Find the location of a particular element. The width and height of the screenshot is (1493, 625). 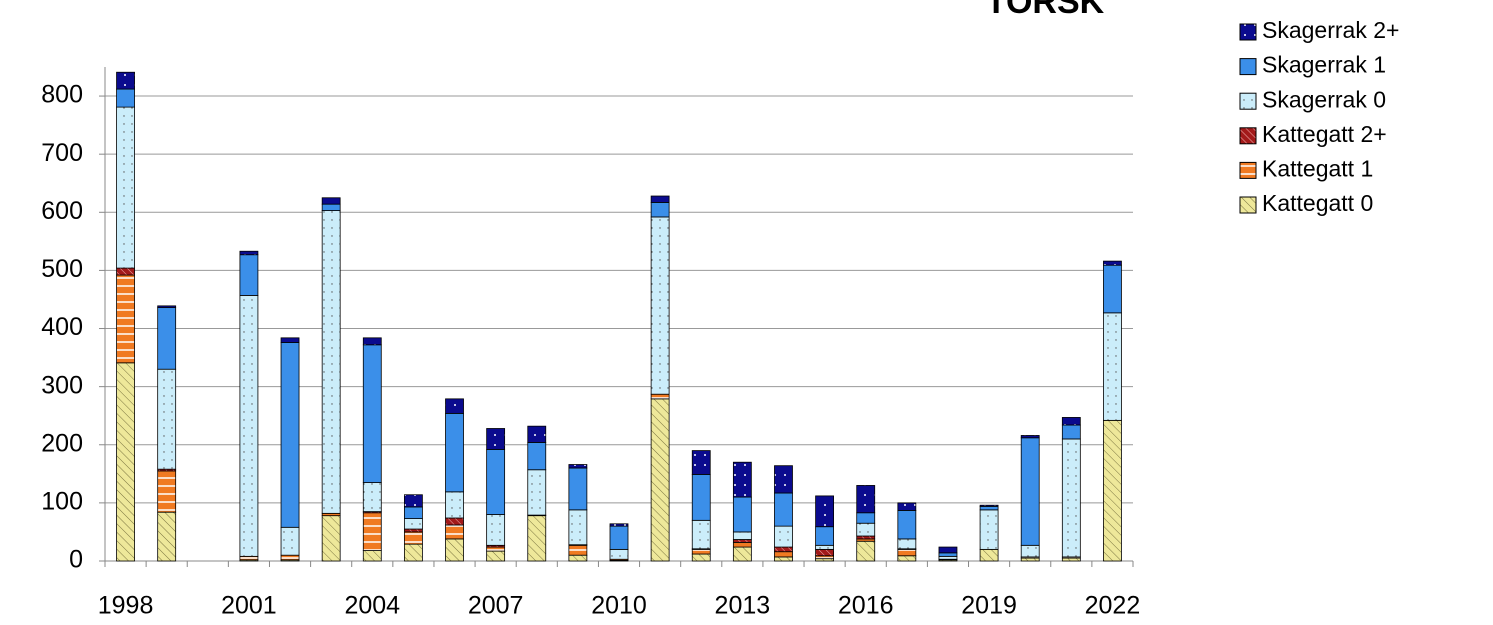

y-tick-label: 300 is located at coordinates (62, 385).